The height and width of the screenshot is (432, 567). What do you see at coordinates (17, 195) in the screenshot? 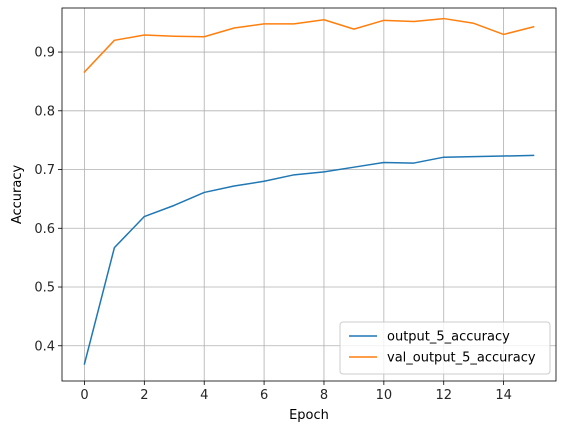
I see `y-axis-label: Accuracy` at bounding box center [17, 195].